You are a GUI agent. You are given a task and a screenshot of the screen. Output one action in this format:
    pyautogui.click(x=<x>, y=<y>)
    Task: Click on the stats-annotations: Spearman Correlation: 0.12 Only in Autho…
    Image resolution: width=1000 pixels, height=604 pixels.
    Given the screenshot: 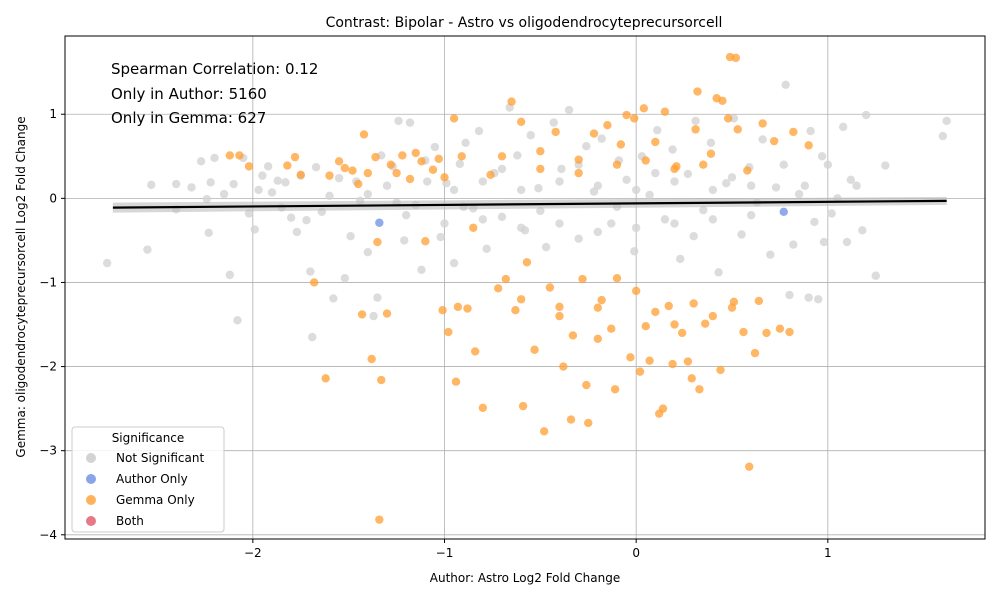 What is the action you would take?
    pyautogui.click(x=214, y=93)
    